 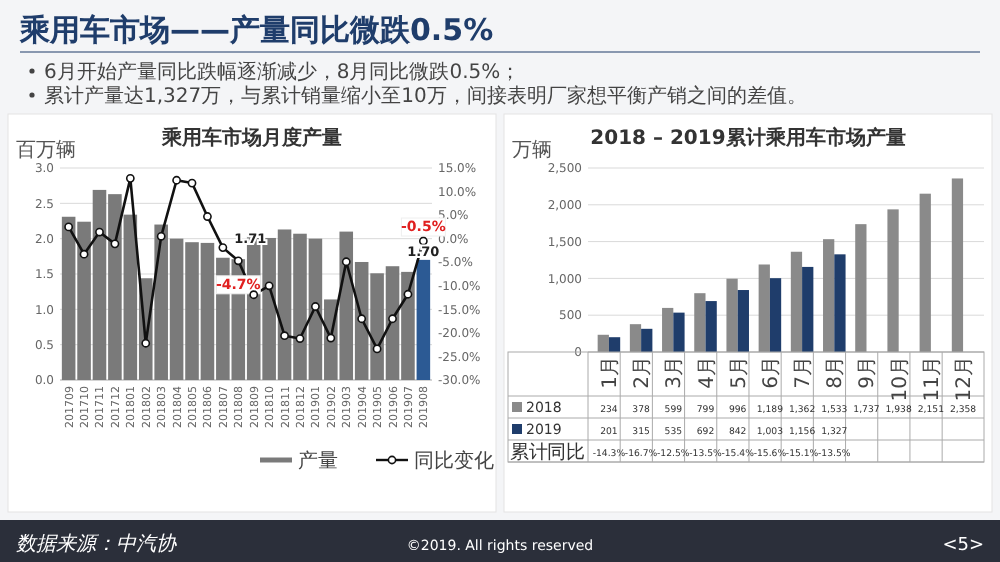 I want to click on legend-label: 同比变化, so click(x=454, y=461).